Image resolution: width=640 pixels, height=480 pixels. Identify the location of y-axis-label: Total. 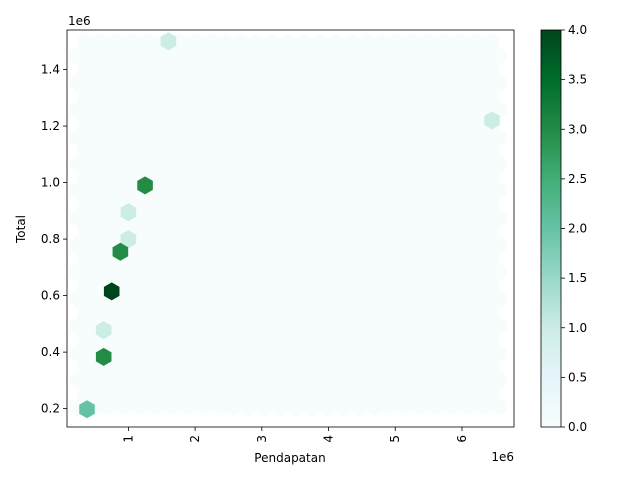
(21, 229).